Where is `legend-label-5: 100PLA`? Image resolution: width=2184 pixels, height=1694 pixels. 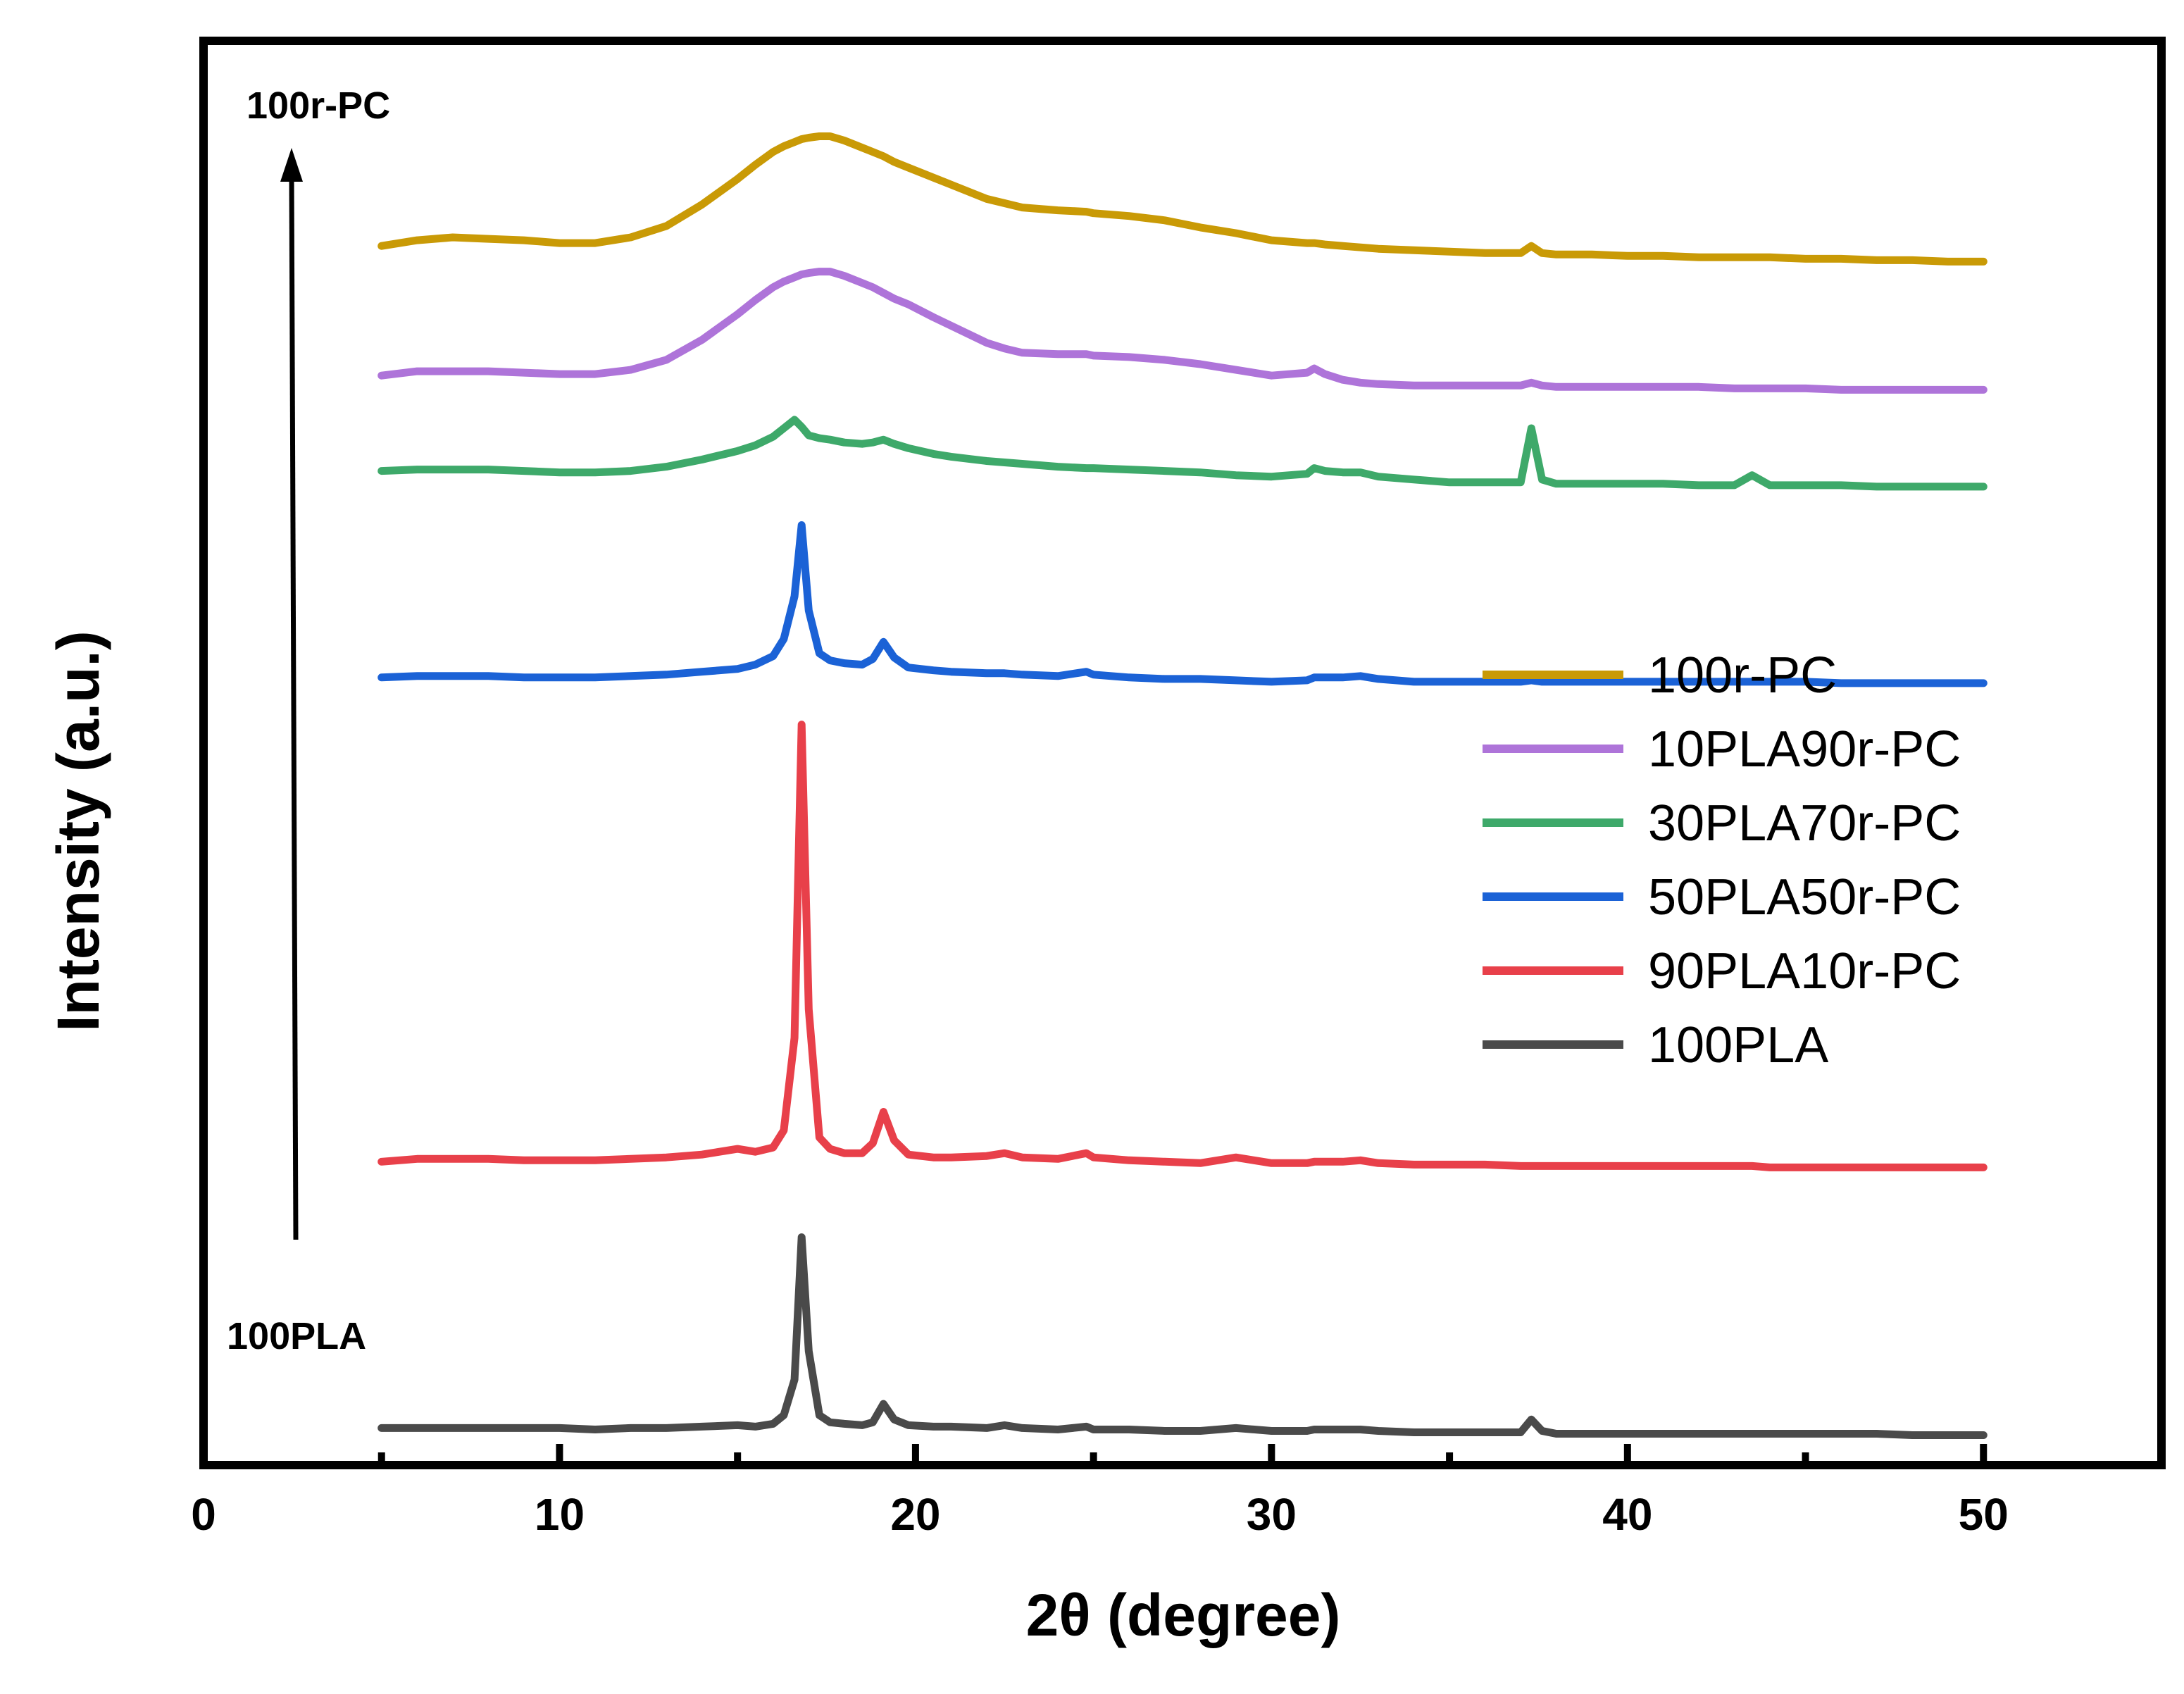
legend-label-5: 100PLA is located at coordinates (1738, 1045).